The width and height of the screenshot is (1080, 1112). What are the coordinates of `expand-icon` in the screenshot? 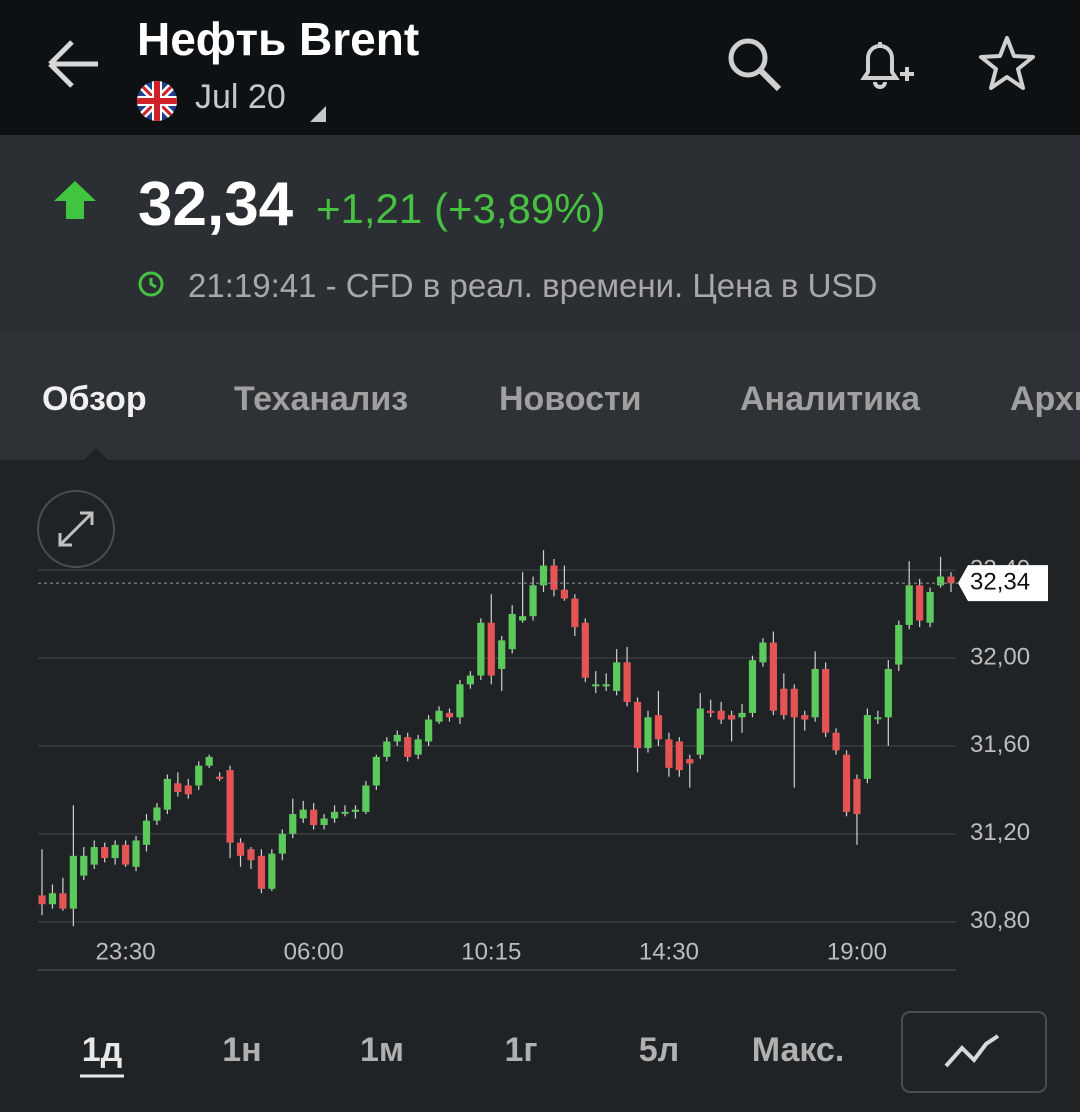 It's located at (76, 529).